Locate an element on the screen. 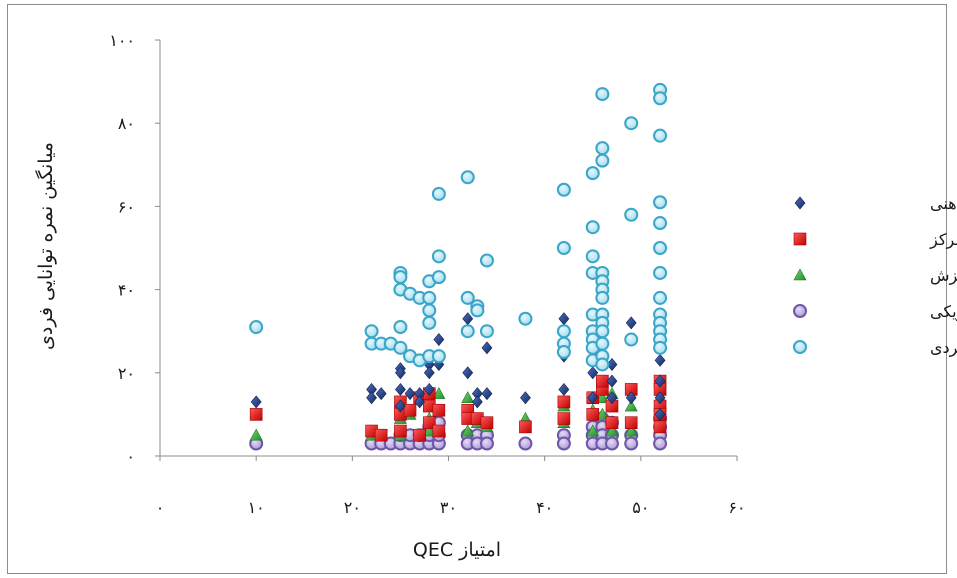  x-tick-label: ۶۰ is located at coordinates (736, 507).